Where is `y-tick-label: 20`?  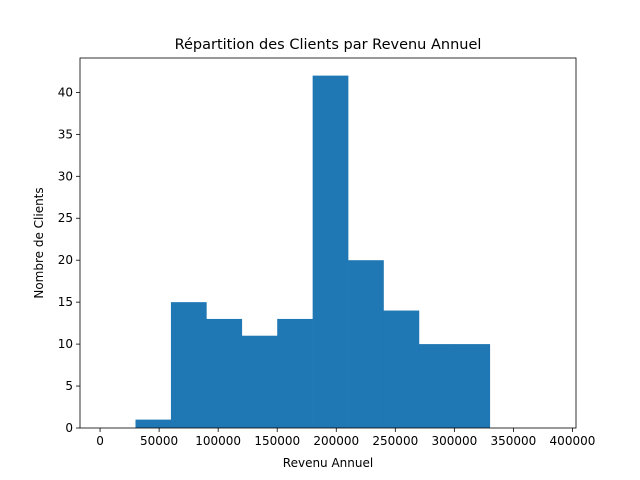
y-tick-label: 20 is located at coordinates (65, 260).